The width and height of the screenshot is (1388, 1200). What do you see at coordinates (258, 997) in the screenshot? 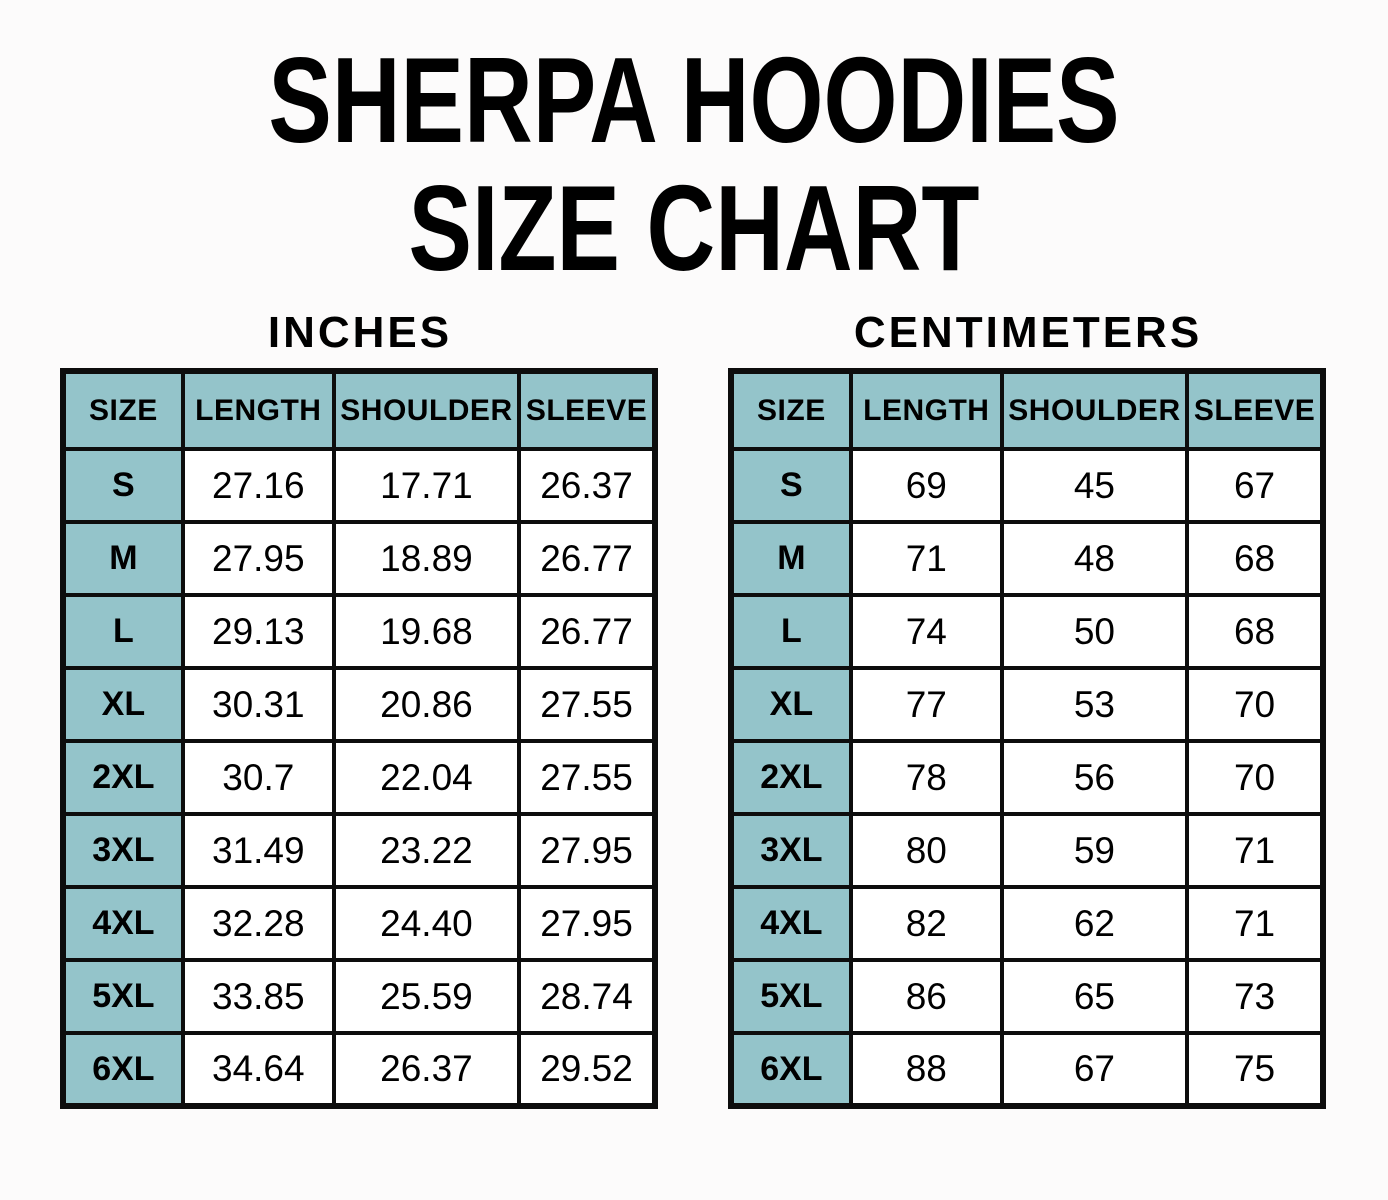
I see `length-value-cell: 33.85` at bounding box center [258, 997].